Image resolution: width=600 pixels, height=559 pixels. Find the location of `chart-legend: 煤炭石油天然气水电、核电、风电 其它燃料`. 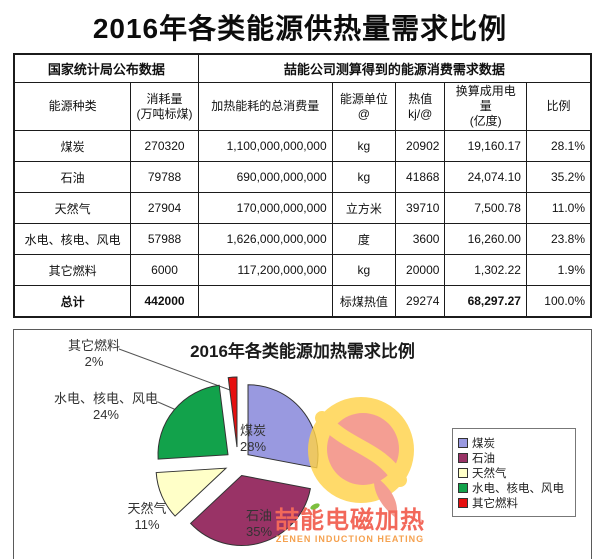

chart-legend: 煤炭石油天然气水电、核电、风电 其它燃料 is located at coordinates (514, 472).